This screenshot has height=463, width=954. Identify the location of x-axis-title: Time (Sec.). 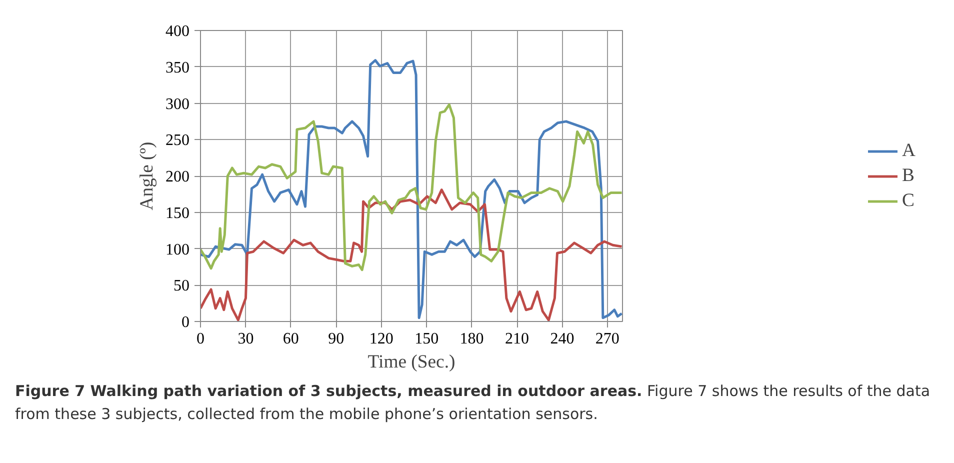
(412, 362).